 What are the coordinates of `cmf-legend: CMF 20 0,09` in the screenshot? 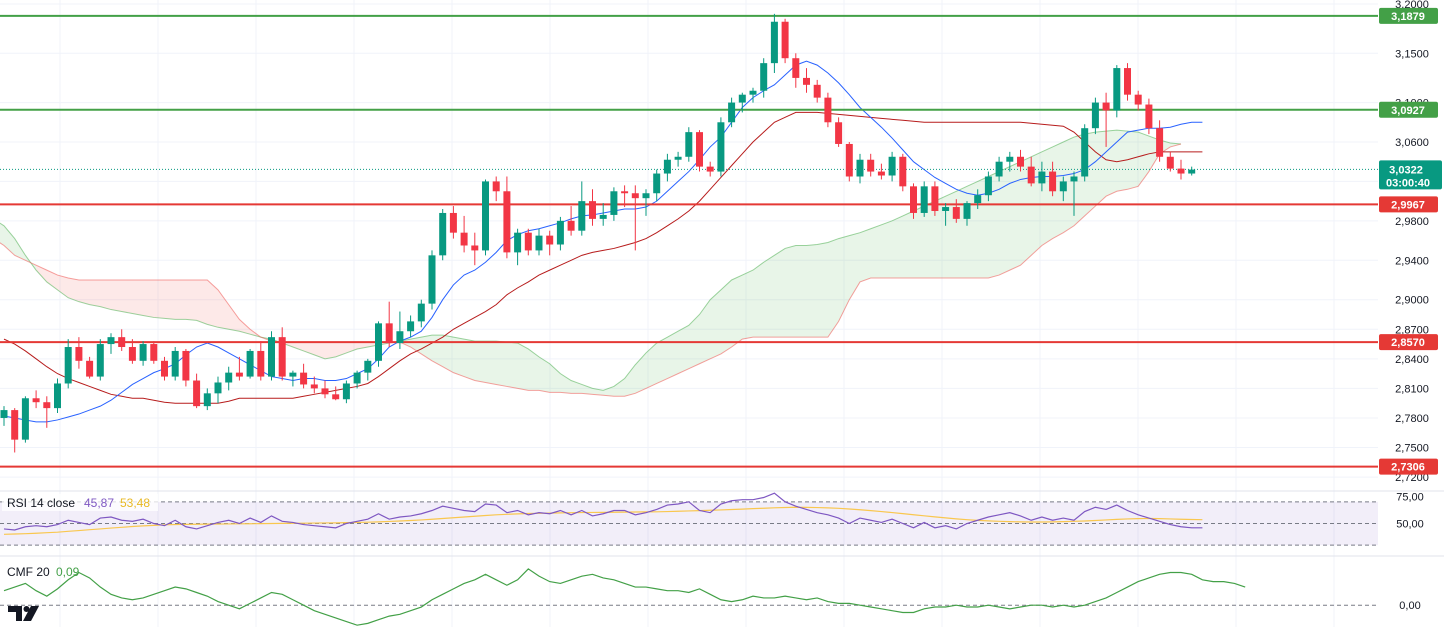 It's located at (43, 572).